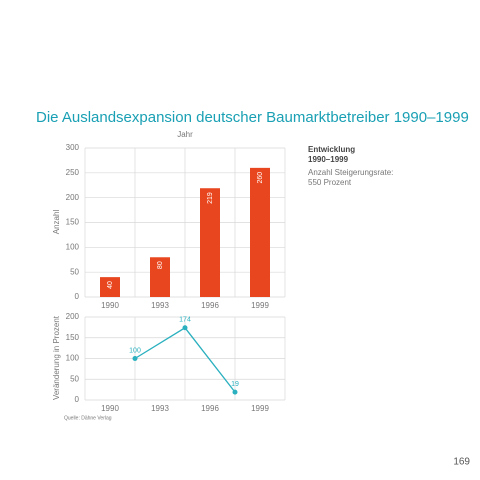  Describe the element at coordinates (56, 357) in the screenshot. I see `y-axis-label: Veränderung in Prozent` at that location.